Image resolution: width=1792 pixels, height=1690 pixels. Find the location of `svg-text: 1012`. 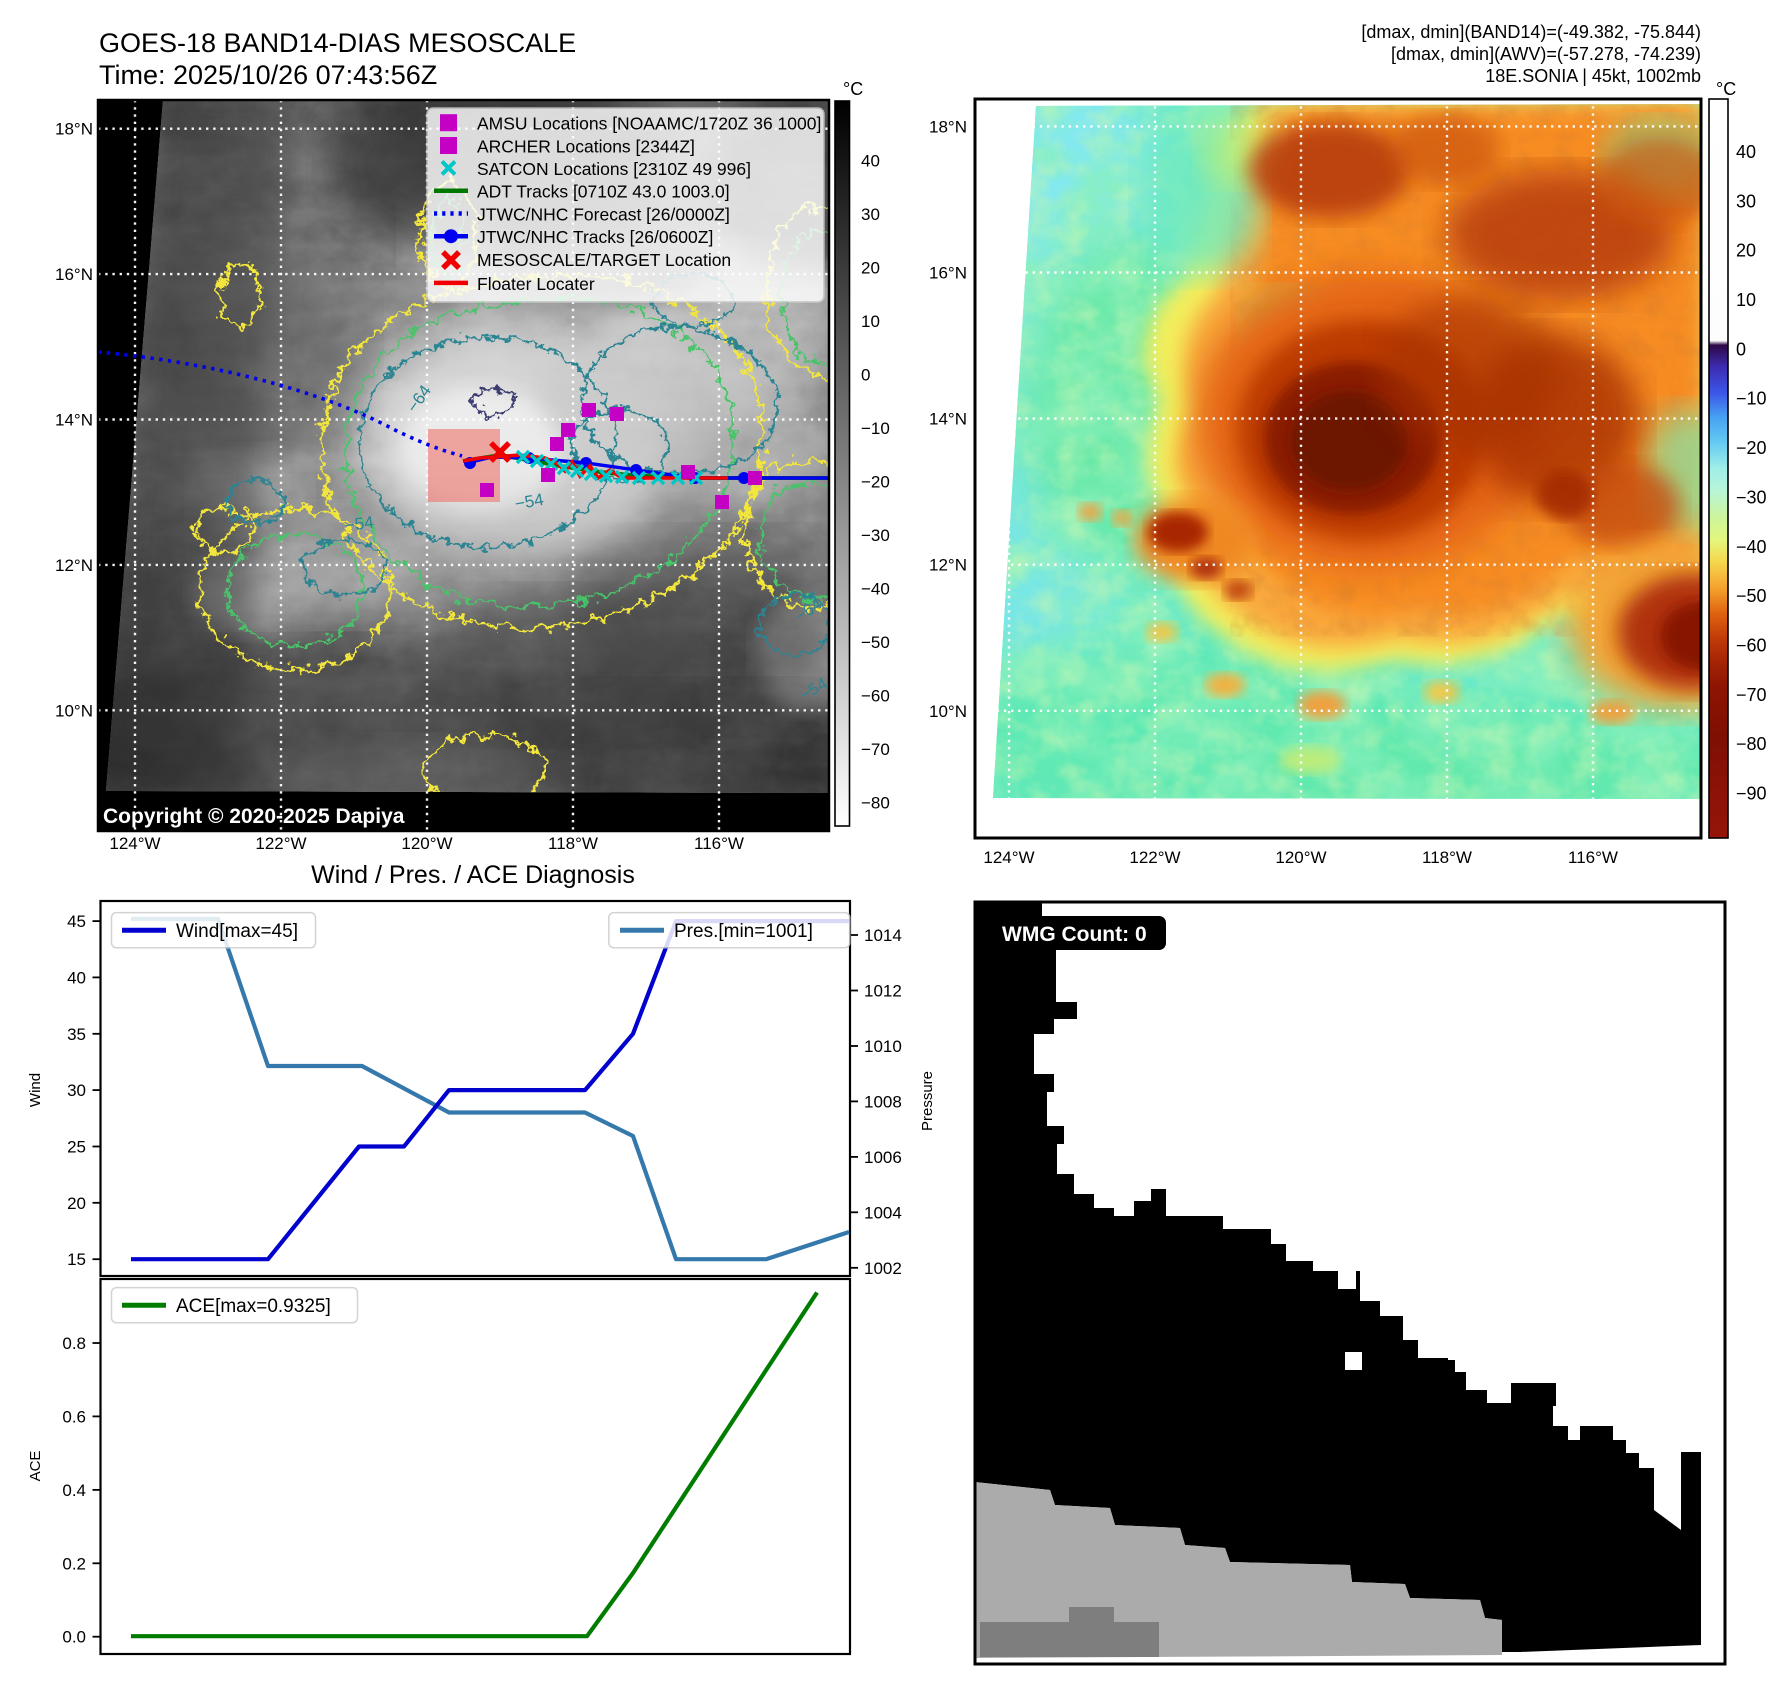

svg-text: 1012 is located at coordinates (883, 991).